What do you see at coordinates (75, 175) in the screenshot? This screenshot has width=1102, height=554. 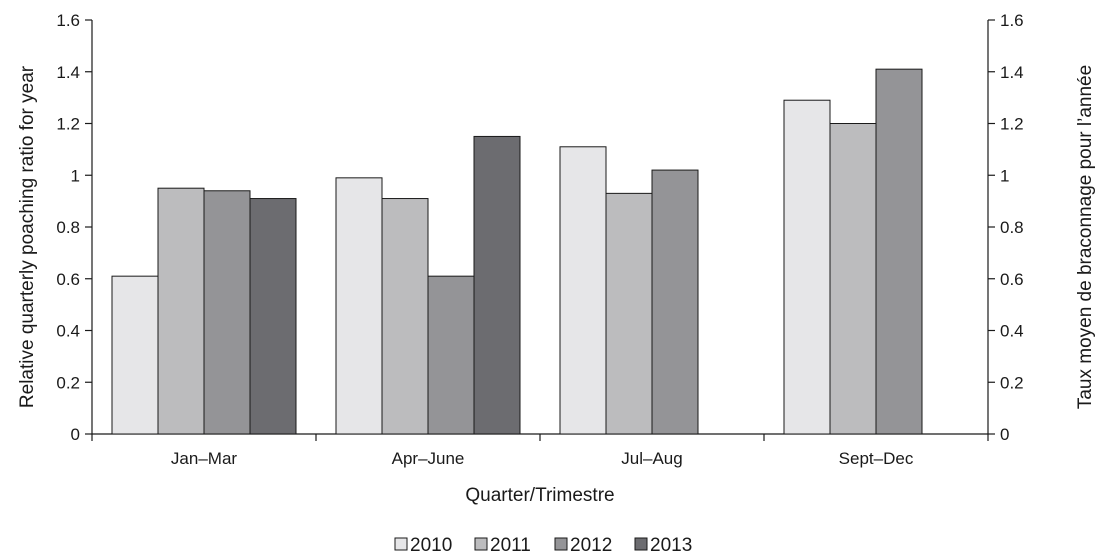 I see `y-tick-label-left: 1` at bounding box center [75, 175].